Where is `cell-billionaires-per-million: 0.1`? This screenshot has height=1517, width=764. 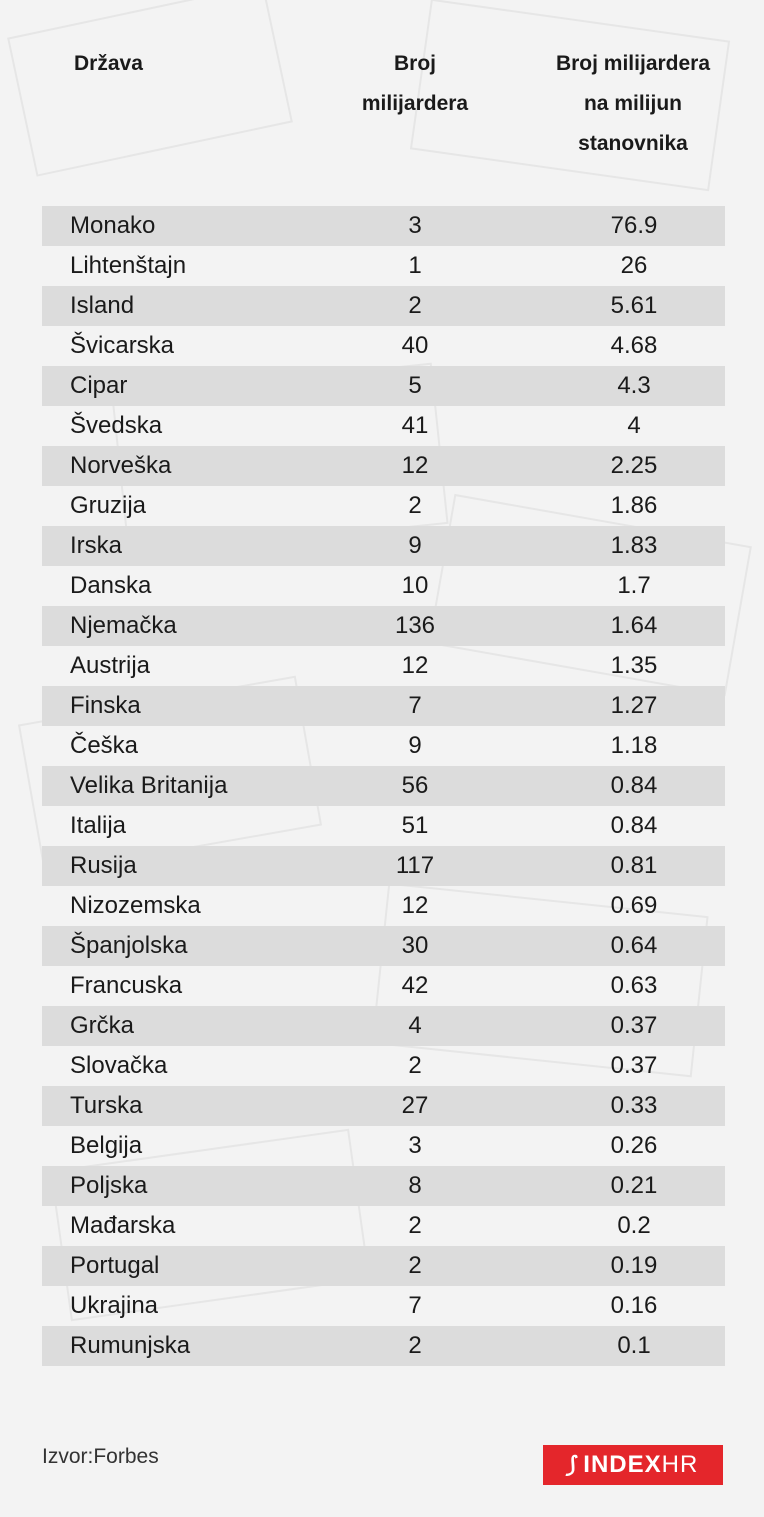 cell-billionaires-per-million: 0.1 is located at coordinates (634, 1345).